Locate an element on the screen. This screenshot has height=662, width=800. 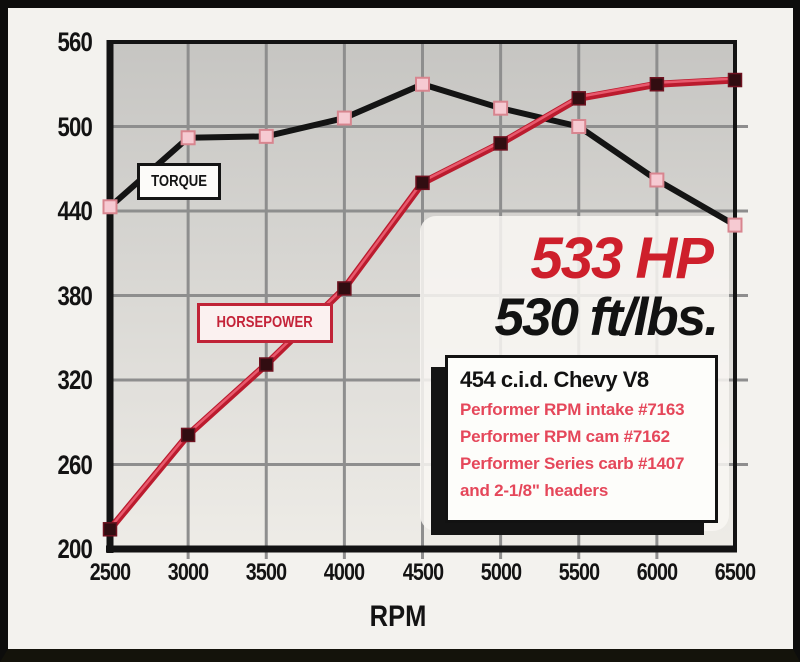
y-tick-label: 560 is located at coordinates (75, 42).